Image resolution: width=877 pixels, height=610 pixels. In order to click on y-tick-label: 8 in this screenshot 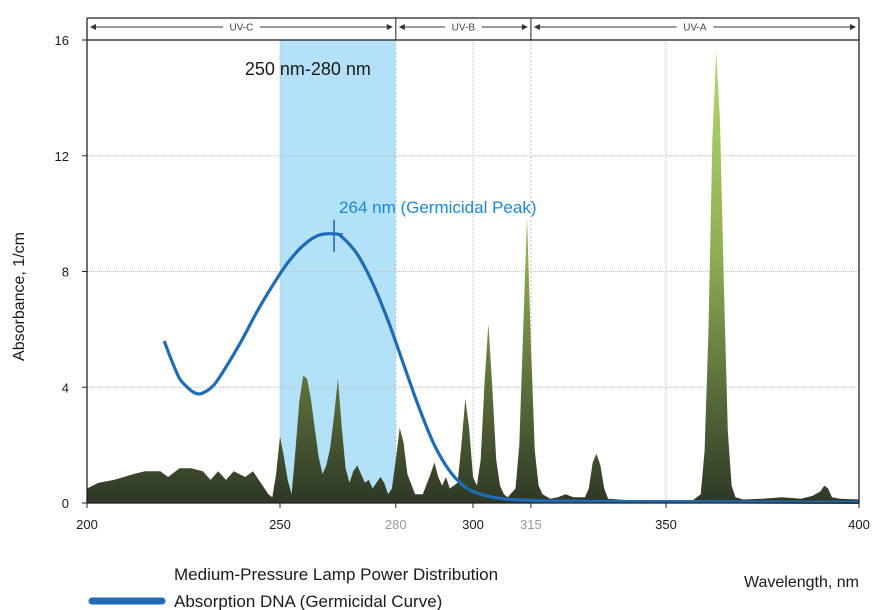, I will do `click(65, 272)`.